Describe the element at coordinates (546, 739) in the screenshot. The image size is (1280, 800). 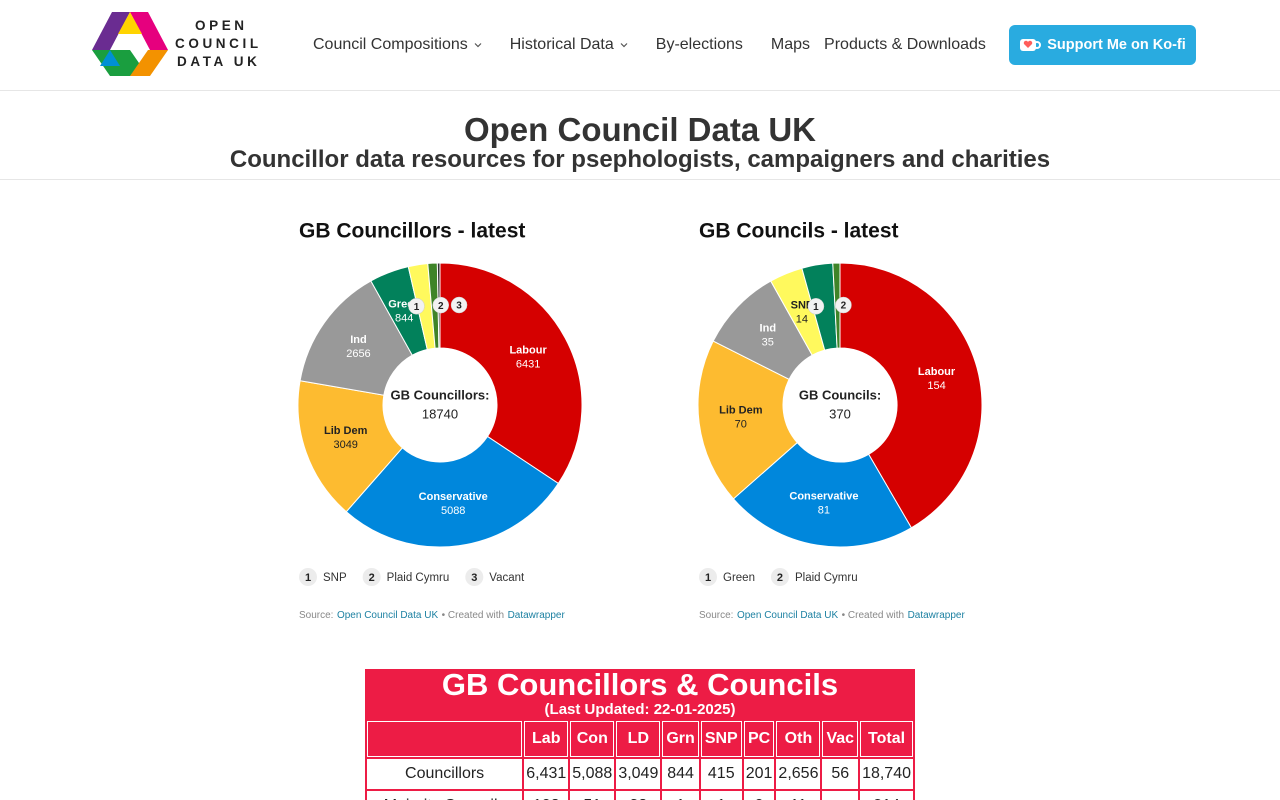
I see `column-header: Lab` at that location.